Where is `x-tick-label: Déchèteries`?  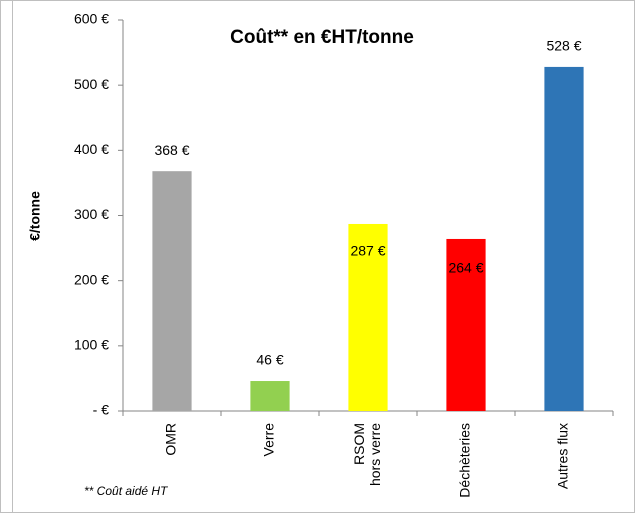 x-tick-label: Déchèteries is located at coordinates (465, 460).